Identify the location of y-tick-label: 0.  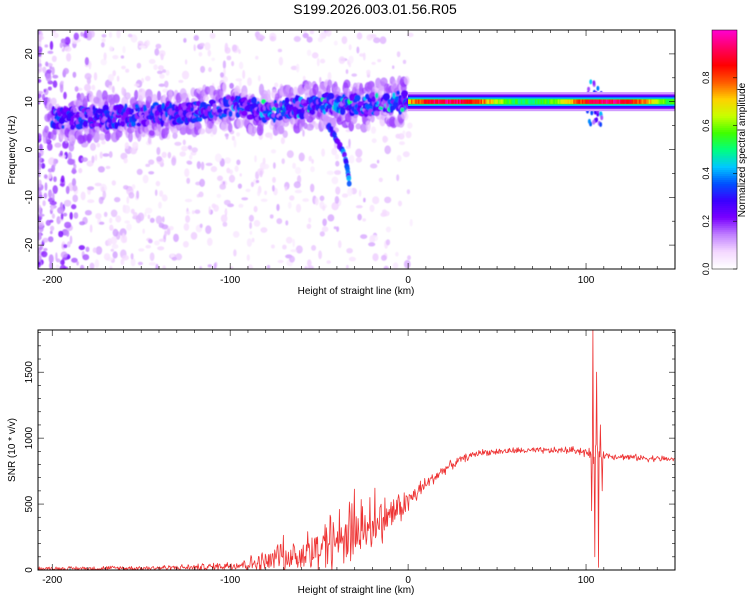
(29, 570).